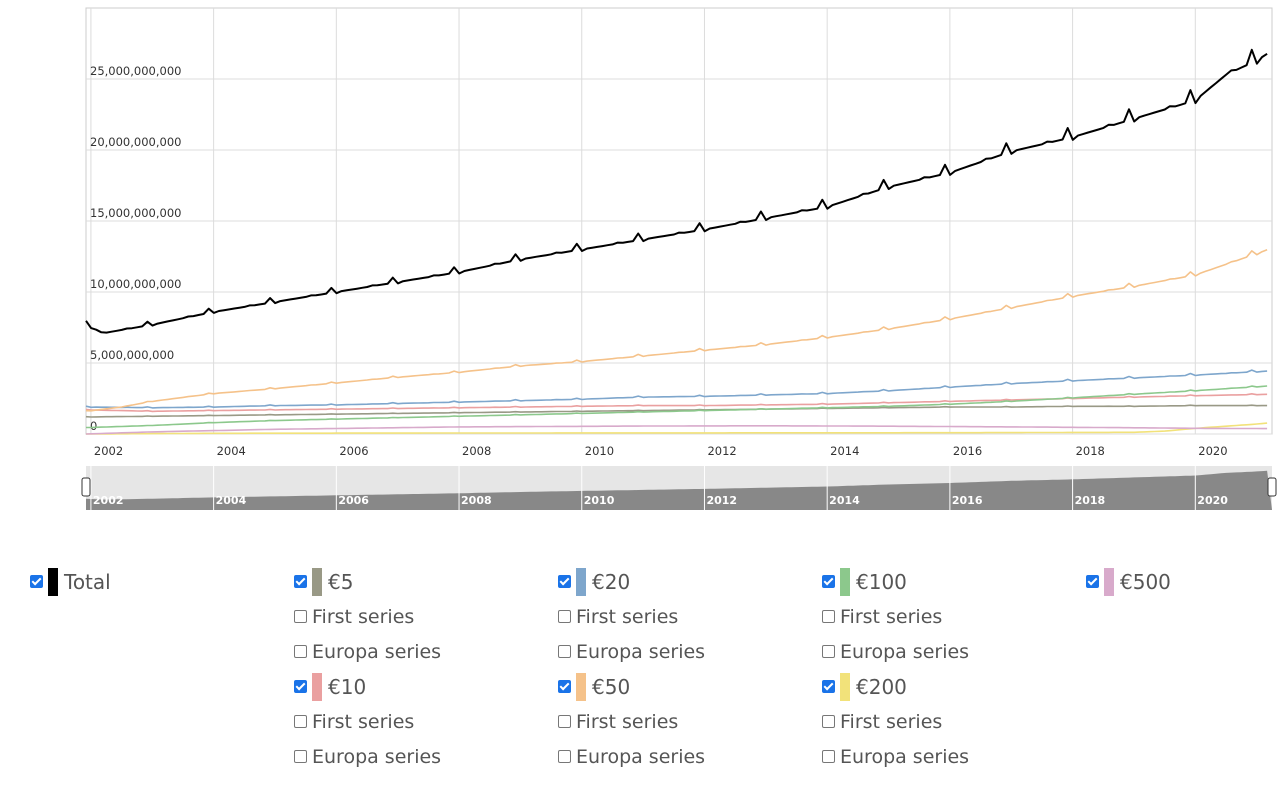 The height and width of the screenshot is (788, 1280). What do you see at coordinates (367, 686) in the screenshot?
I see `legend-item-eur10: €10` at bounding box center [367, 686].